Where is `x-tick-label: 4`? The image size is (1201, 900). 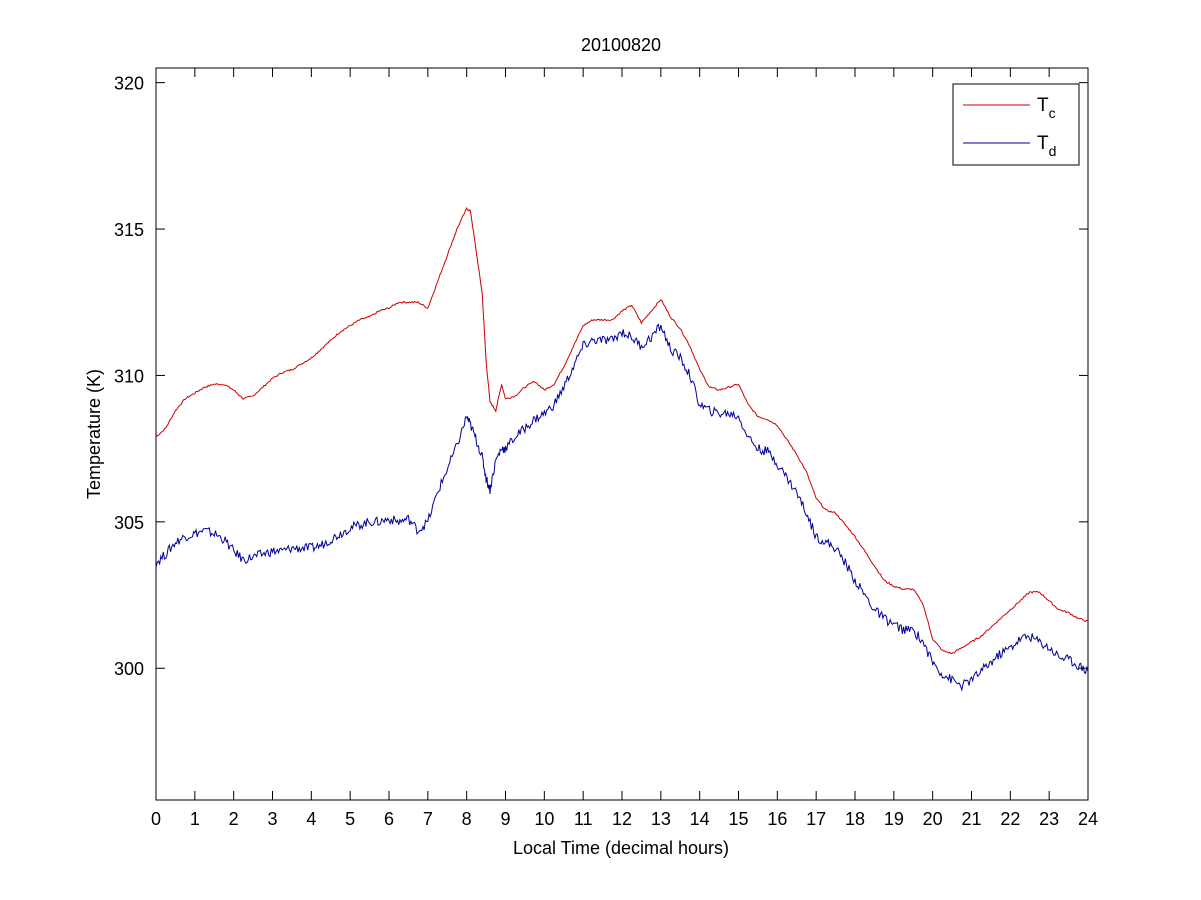
x-tick-label: 4 is located at coordinates (311, 819).